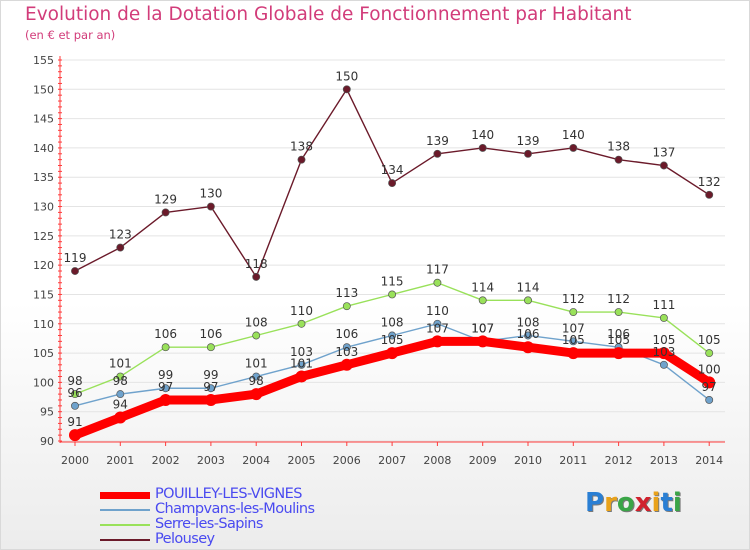 Image resolution: width=750 pixels, height=550 pixels. I want to click on data-label: 101, so click(301, 364).